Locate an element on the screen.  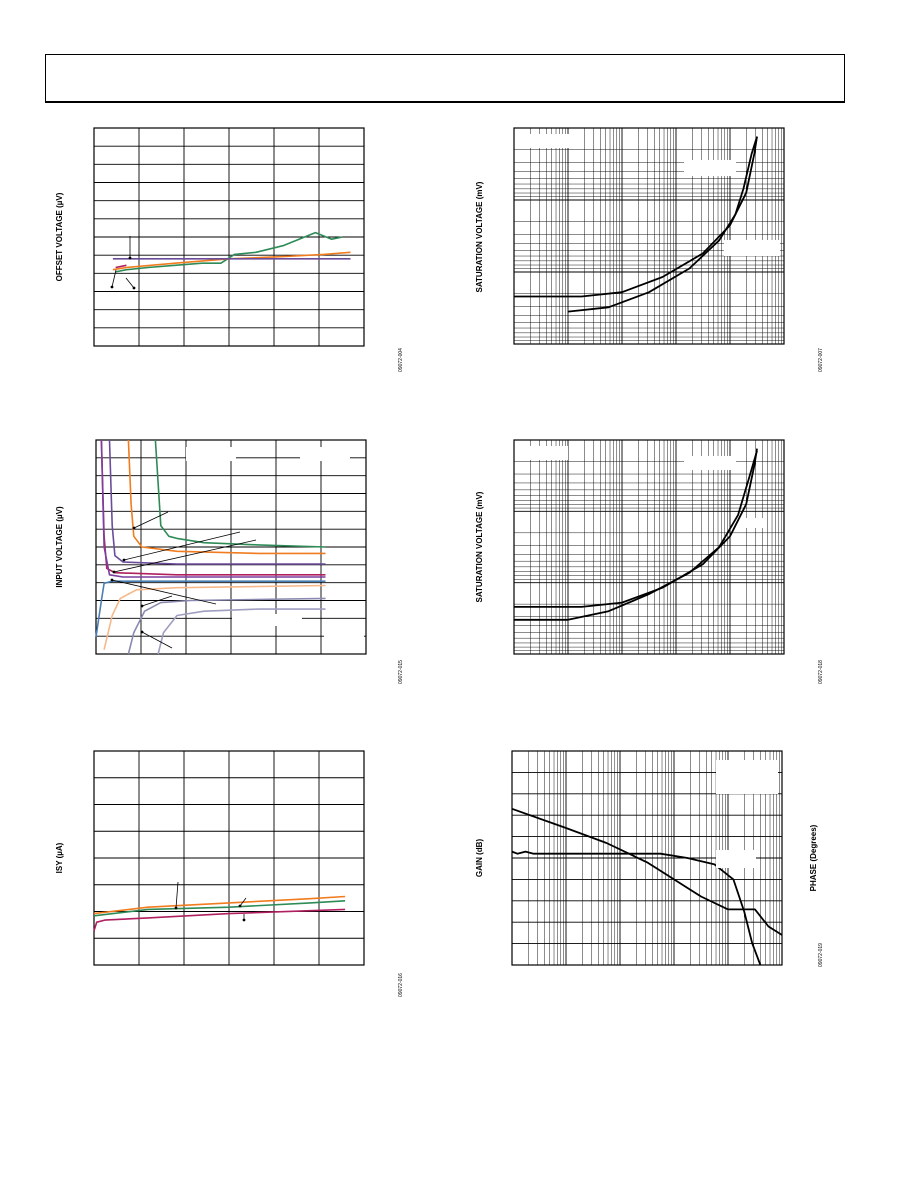
figcode-saturation-voltage-1: 09072-007 is located at coordinates (821, 360).